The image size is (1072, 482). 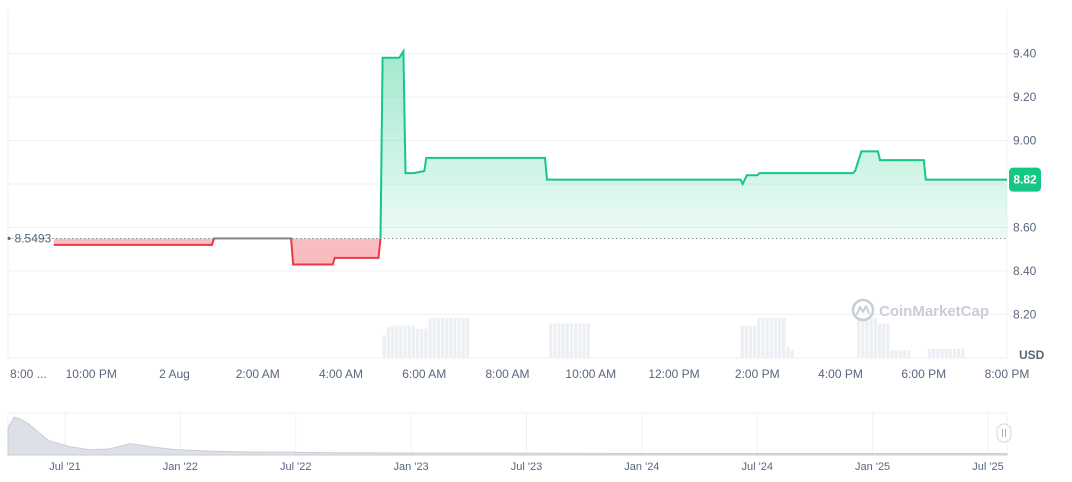 What do you see at coordinates (91, 374) in the screenshot?
I see `x-tick-label: 10:00 PM` at bounding box center [91, 374].